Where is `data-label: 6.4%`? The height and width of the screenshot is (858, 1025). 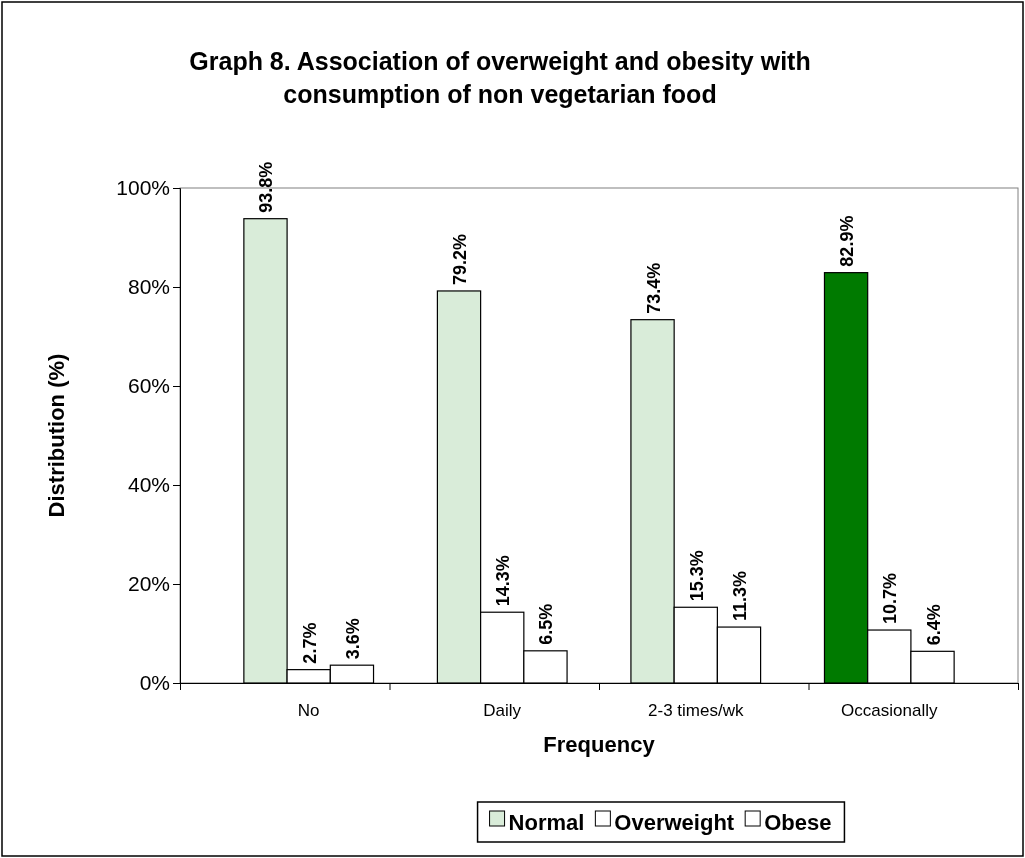
data-label: 6.4% is located at coordinates (933, 625).